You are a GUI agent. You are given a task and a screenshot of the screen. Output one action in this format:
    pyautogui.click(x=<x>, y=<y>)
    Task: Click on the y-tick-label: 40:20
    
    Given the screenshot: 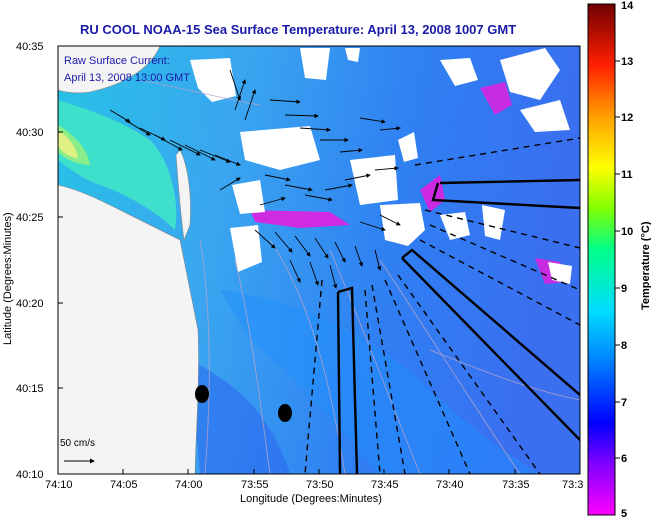 What is the action you would take?
    pyautogui.click(x=30, y=304)
    